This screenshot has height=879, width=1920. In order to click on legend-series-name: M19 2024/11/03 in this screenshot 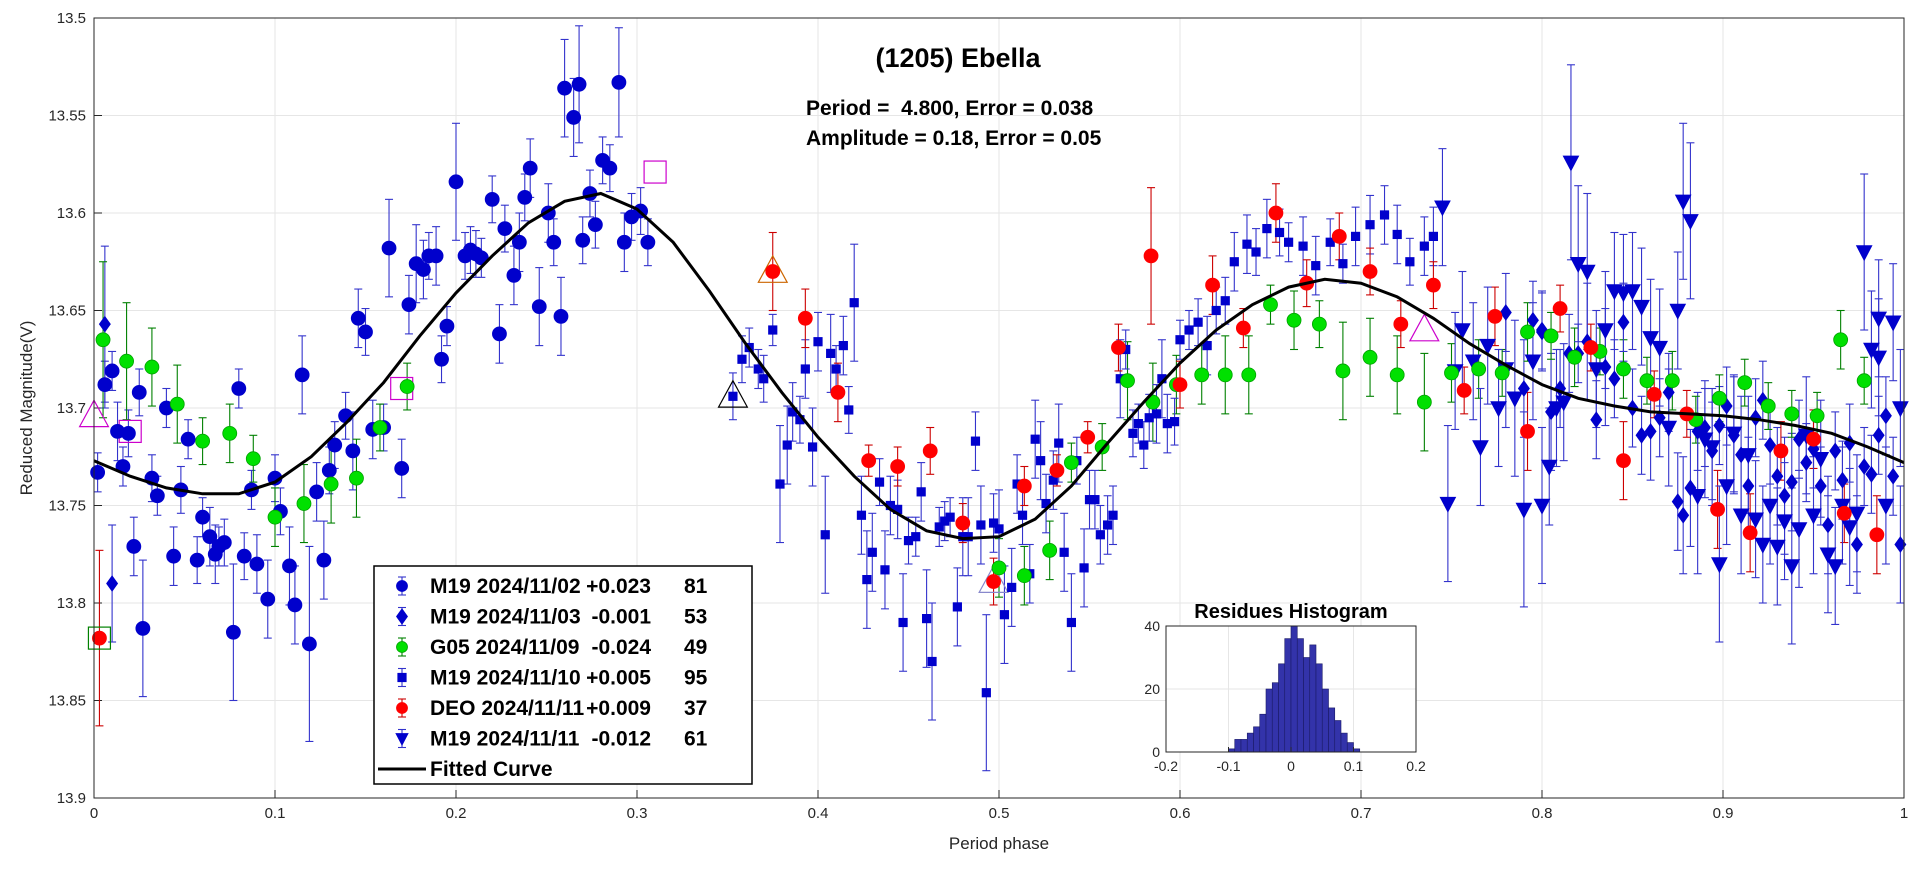, I will do `click(505, 617)`.